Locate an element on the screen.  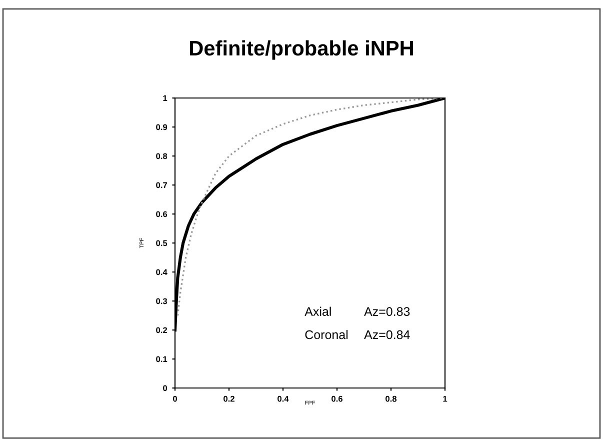
annotation: Az=0.84 is located at coordinates (387, 335).